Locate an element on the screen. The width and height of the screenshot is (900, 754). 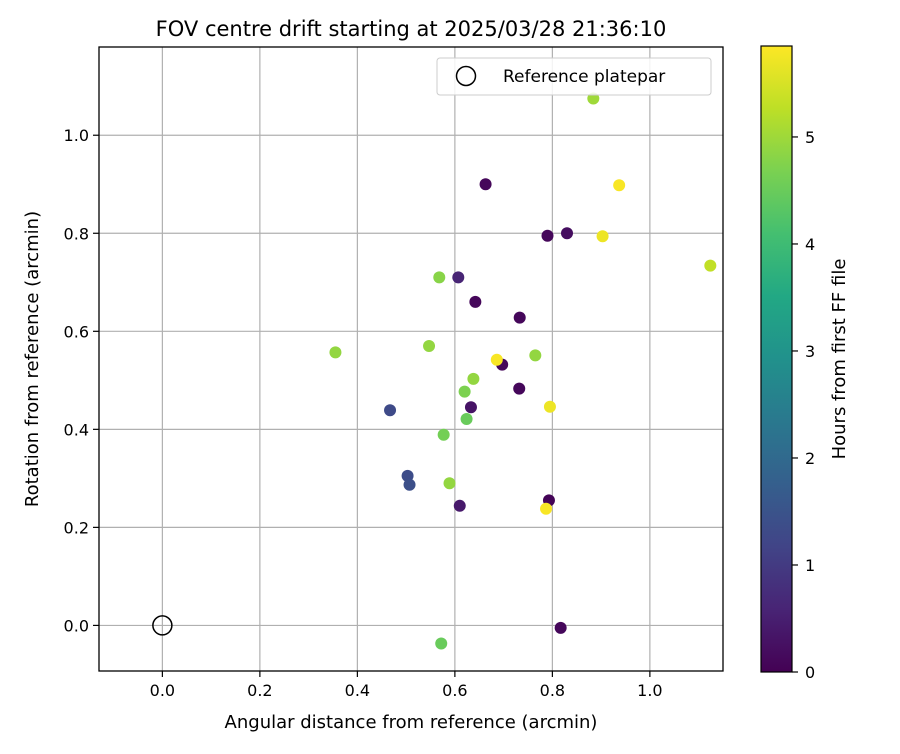
y-tick-label: 0.8 is located at coordinates (76, 233).